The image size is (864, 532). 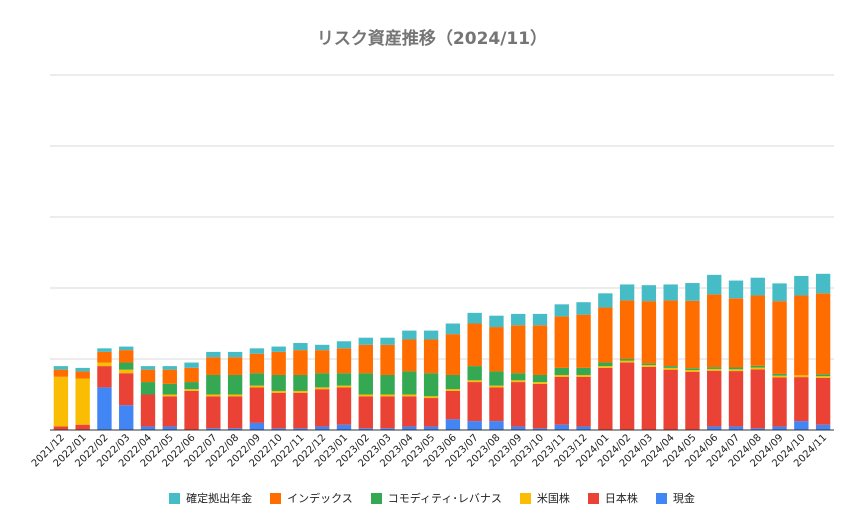 What do you see at coordinates (553, 498) in the screenshot?
I see `legend-label: 米国株` at bounding box center [553, 498].